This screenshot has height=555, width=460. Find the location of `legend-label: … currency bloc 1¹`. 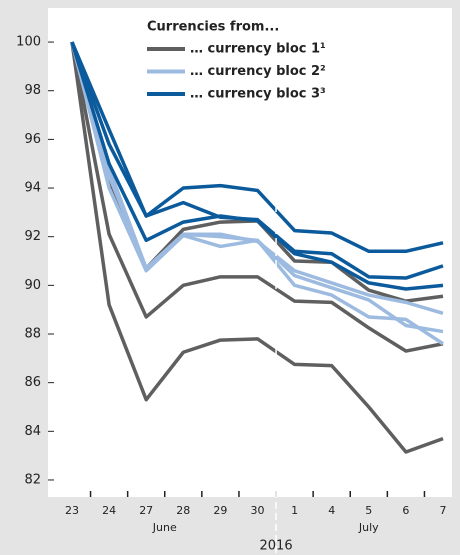

legend-label: … currency bloc 1¹ is located at coordinates (258, 49).